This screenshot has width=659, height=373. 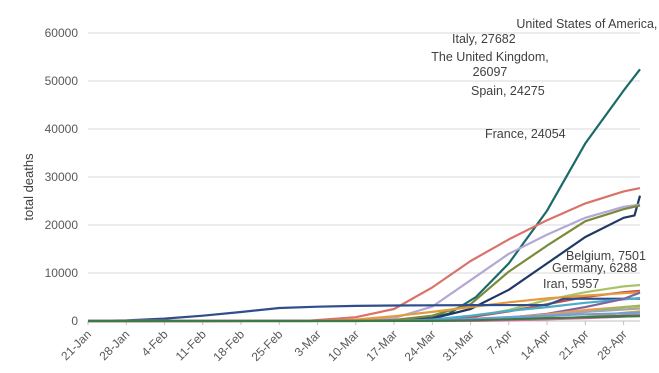 I want to click on y-tick-label: 0, so click(x=74, y=321).